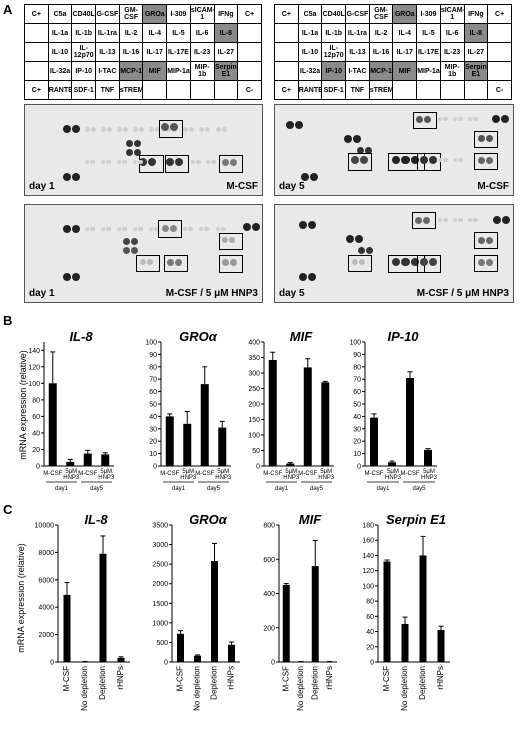 The width and height of the screenshot is (520, 731). I want to click on y-tick-label: 1000, so click(160, 623).